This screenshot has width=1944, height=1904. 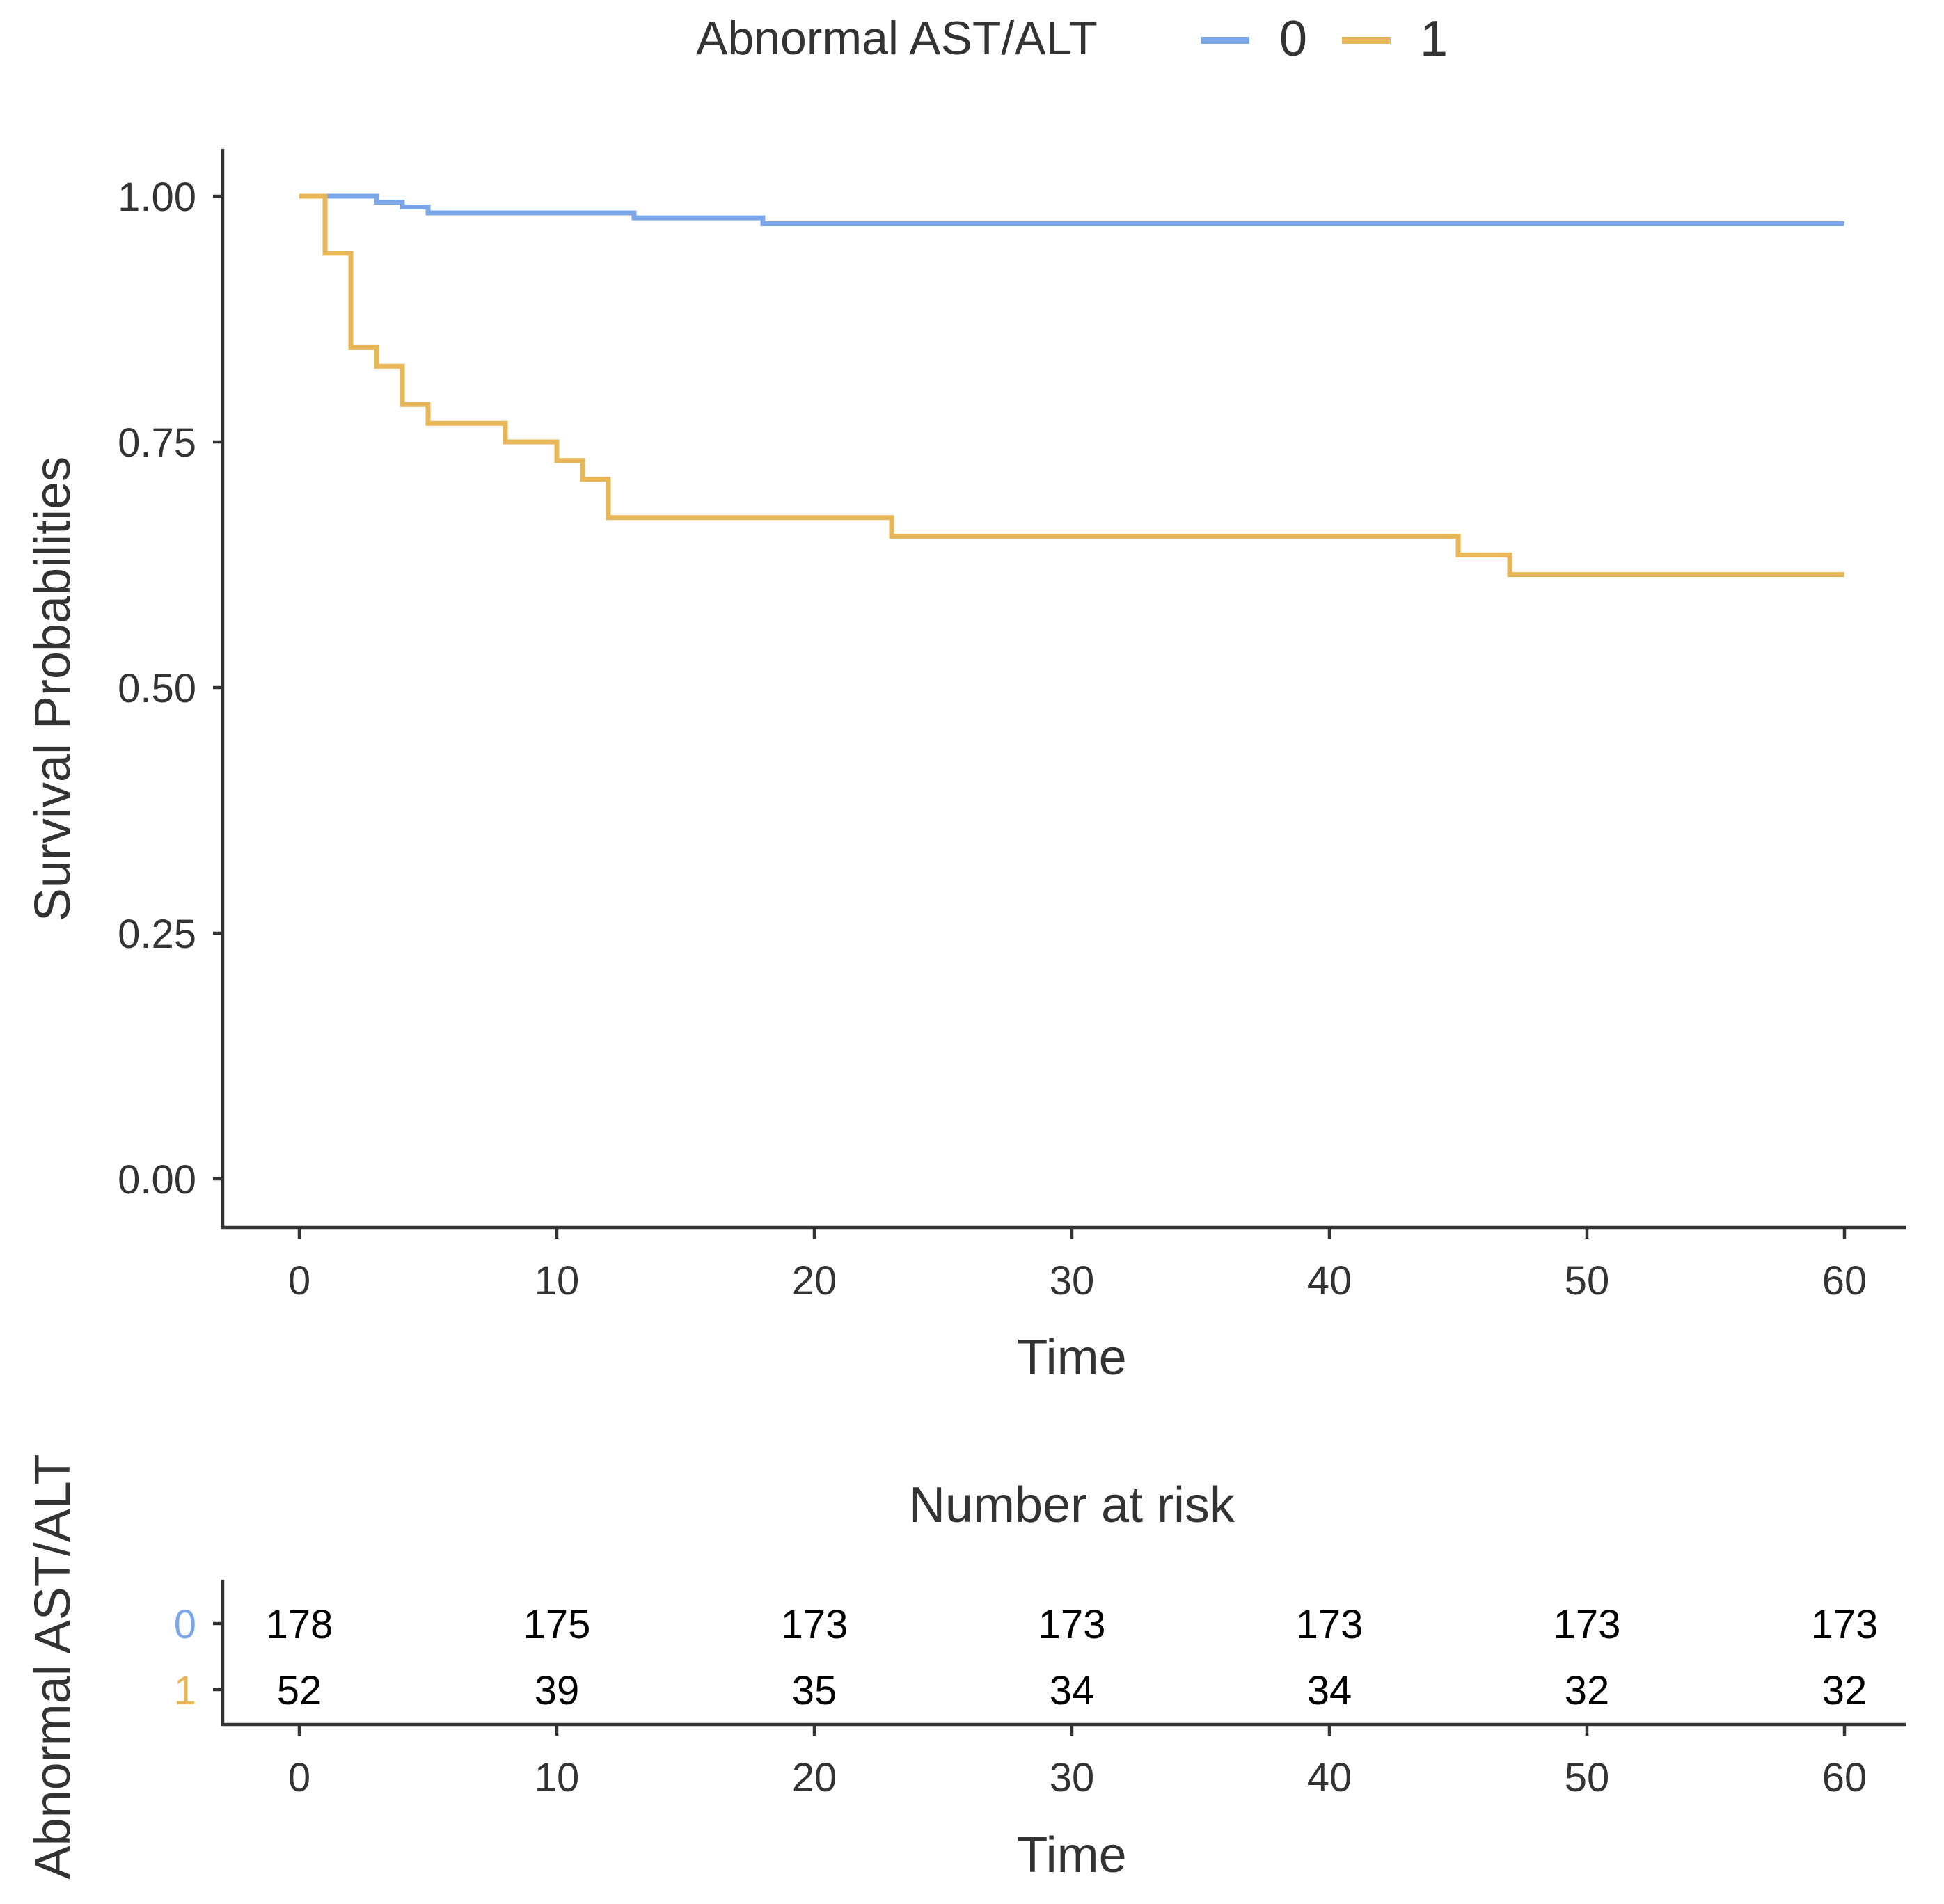 I want to click on risk-table-x-tick-label: 20, so click(x=815, y=1777).